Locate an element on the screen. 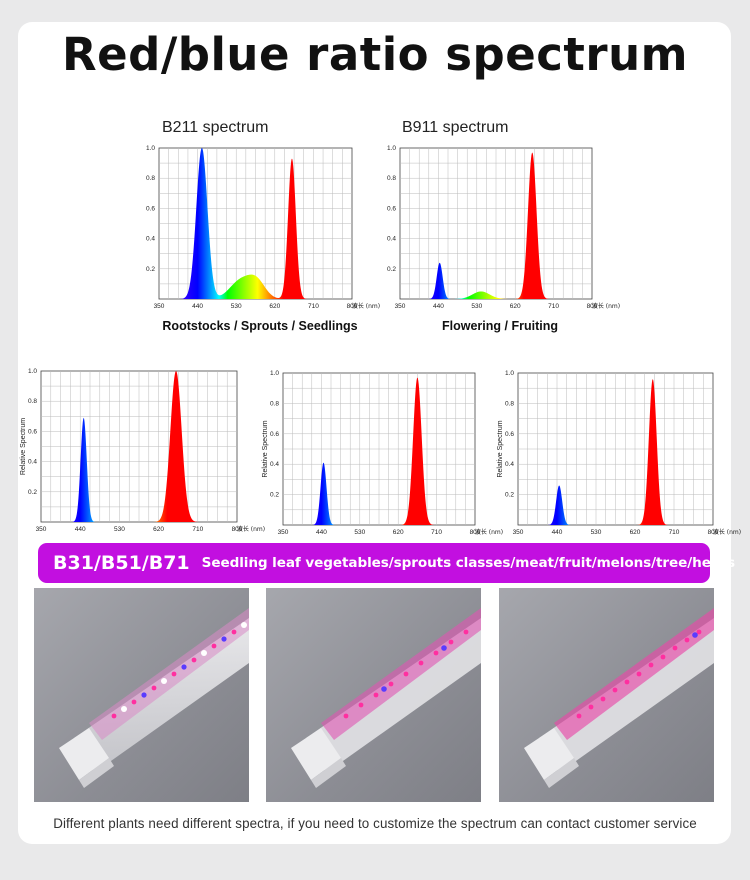  spectrum-curve is located at coordinates (255, 223).